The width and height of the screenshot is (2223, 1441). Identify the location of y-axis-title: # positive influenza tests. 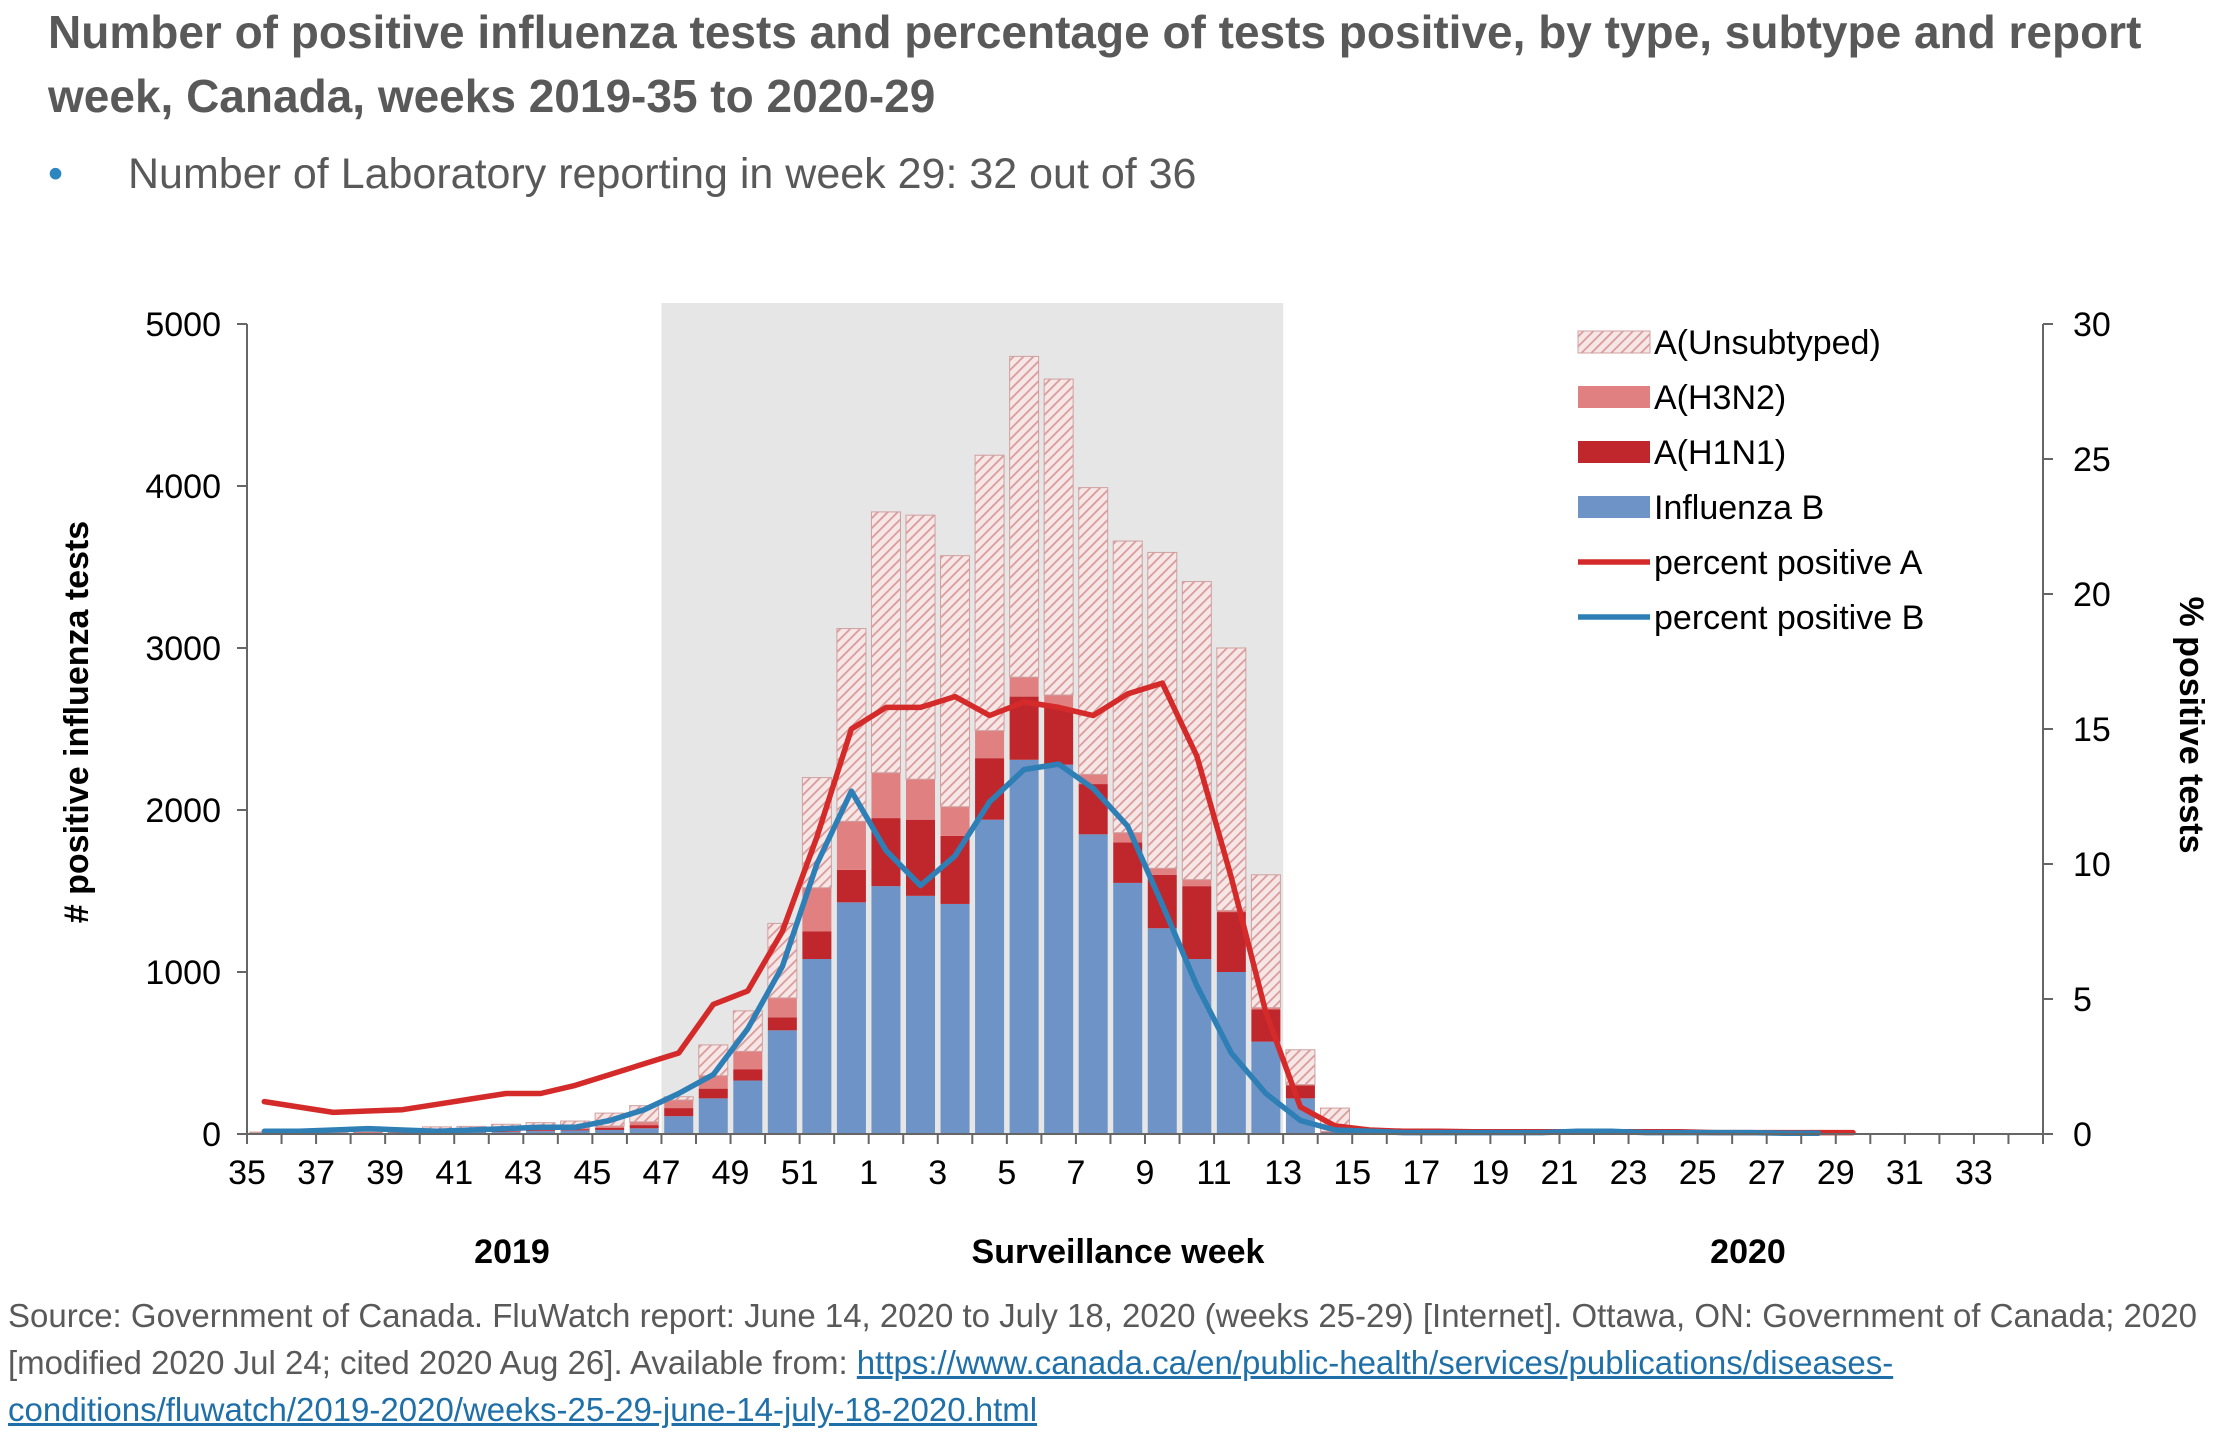
(77, 722).